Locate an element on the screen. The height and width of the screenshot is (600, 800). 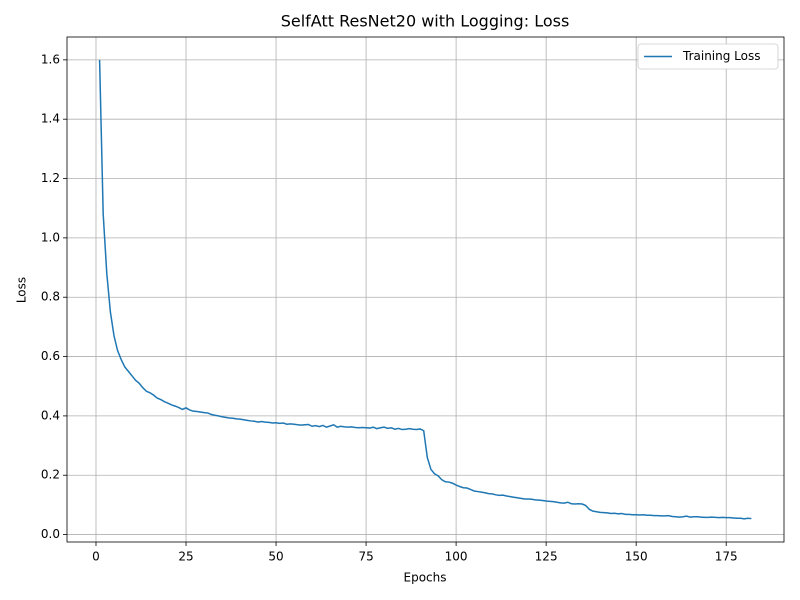
y-tick-label: 0.0 is located at coordinates (50, 534).